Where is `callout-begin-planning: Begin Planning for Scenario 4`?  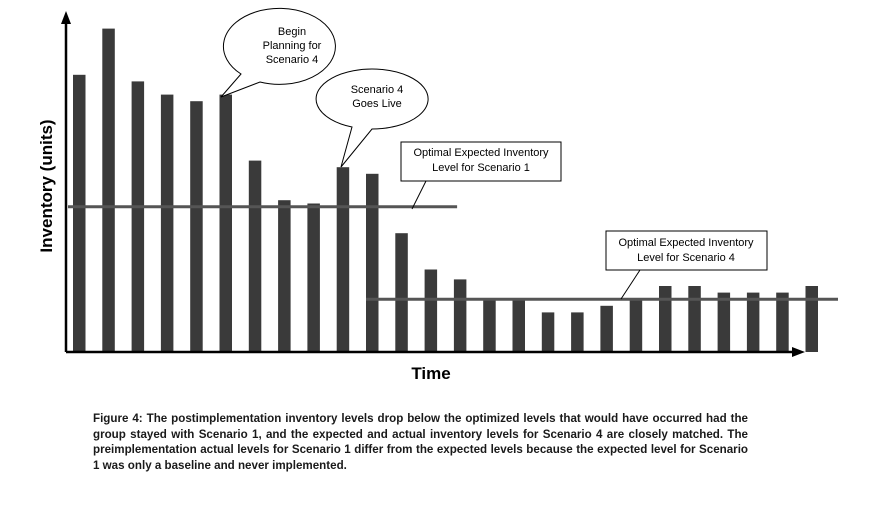 callout-begin-planning: Begin Planning for Scenario 4 is located at coordinates (278, 52).